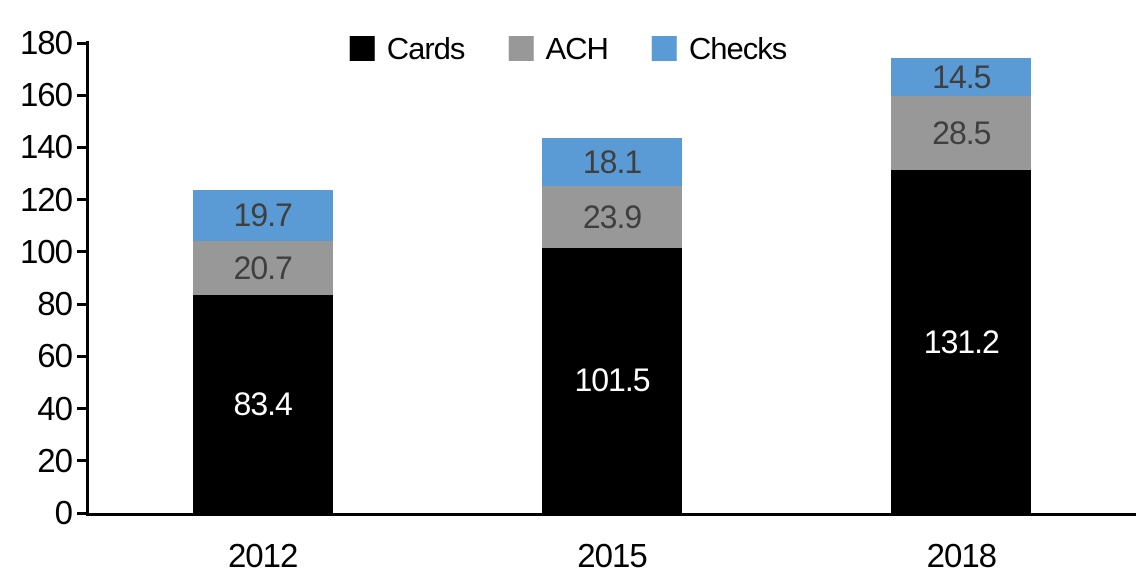 The image size is (1136, 588). What do you see at coordinates (612, 514) in the screenshot?
I see `x-axis-line` at bounding box center [612, 514].